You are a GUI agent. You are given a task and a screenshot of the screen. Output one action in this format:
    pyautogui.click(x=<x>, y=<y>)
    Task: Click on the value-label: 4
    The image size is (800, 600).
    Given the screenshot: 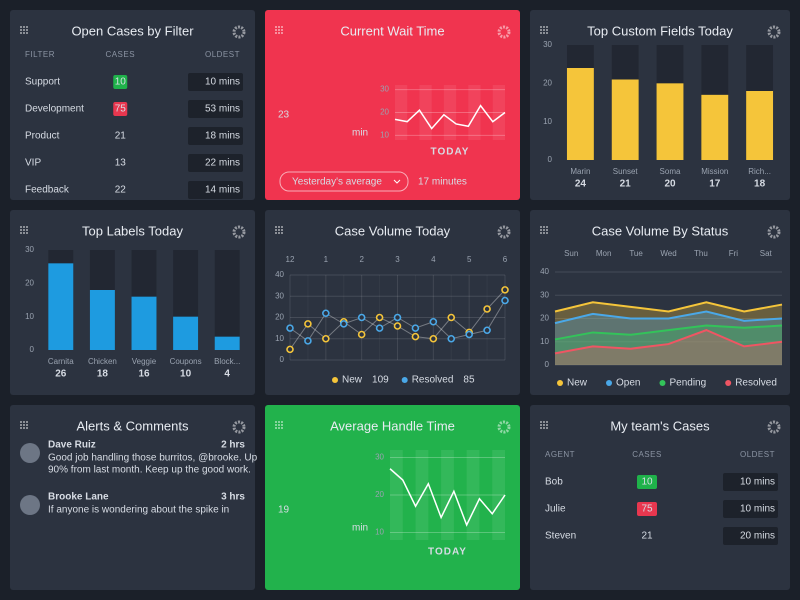 What is the action you would take?
    pyautogui.click(x=227, y=374)
    